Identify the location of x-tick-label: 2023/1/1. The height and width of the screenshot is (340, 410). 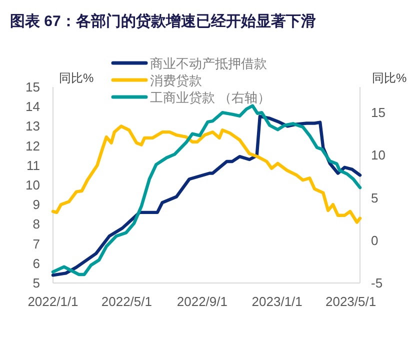
(277, 301).